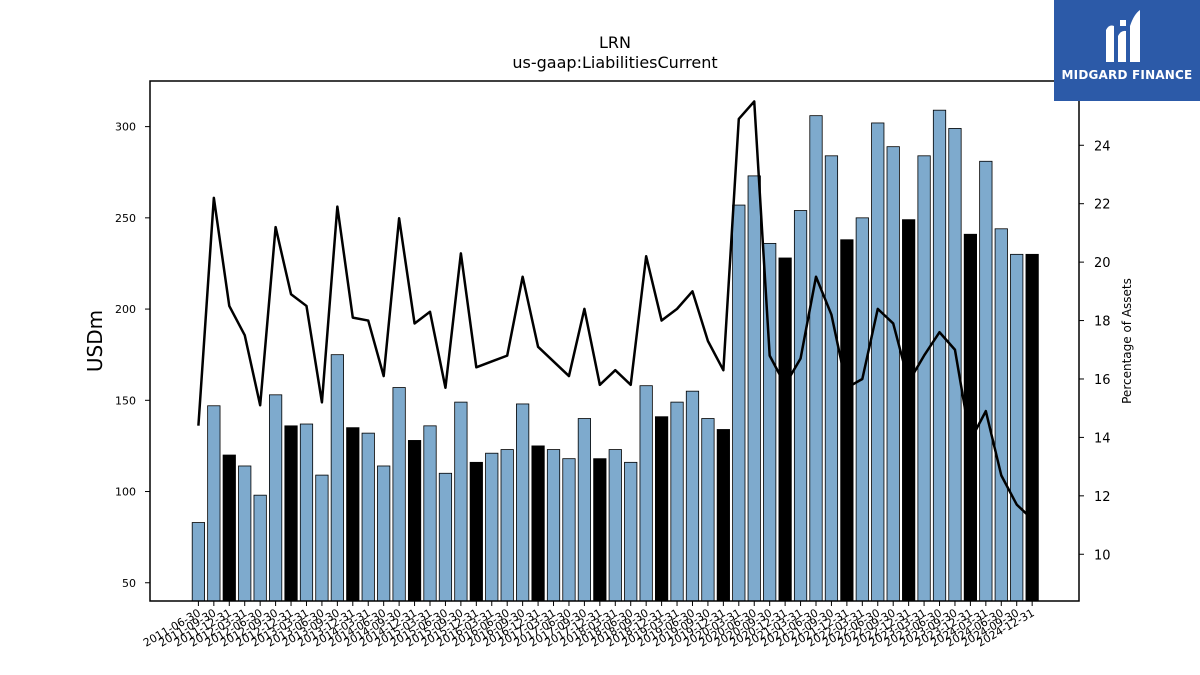 This screenshot has height=675, width=1200. What do you see at coordinates (125, 492) in the screenshot?
I see `y-tick-label: 100` at bounding box center [125, 492].